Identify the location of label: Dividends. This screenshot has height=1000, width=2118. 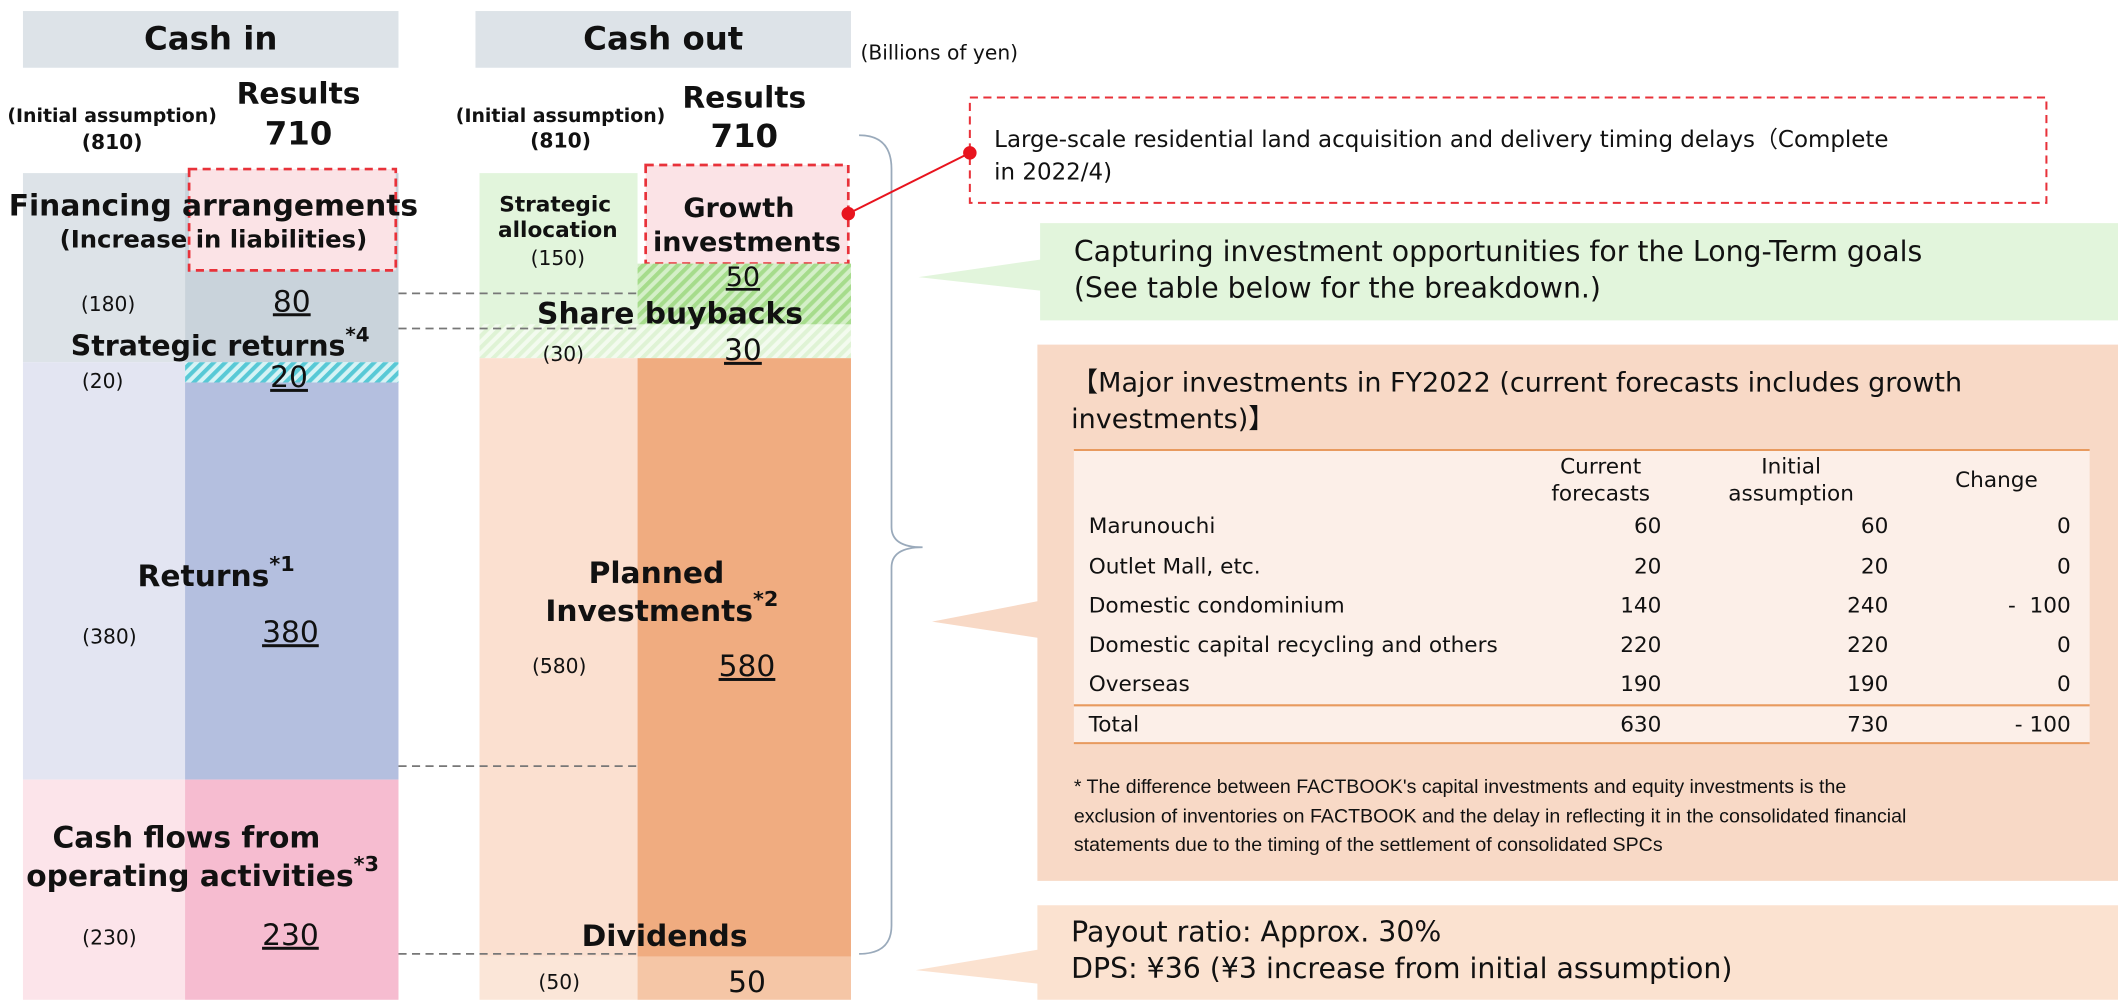
(665, 936).